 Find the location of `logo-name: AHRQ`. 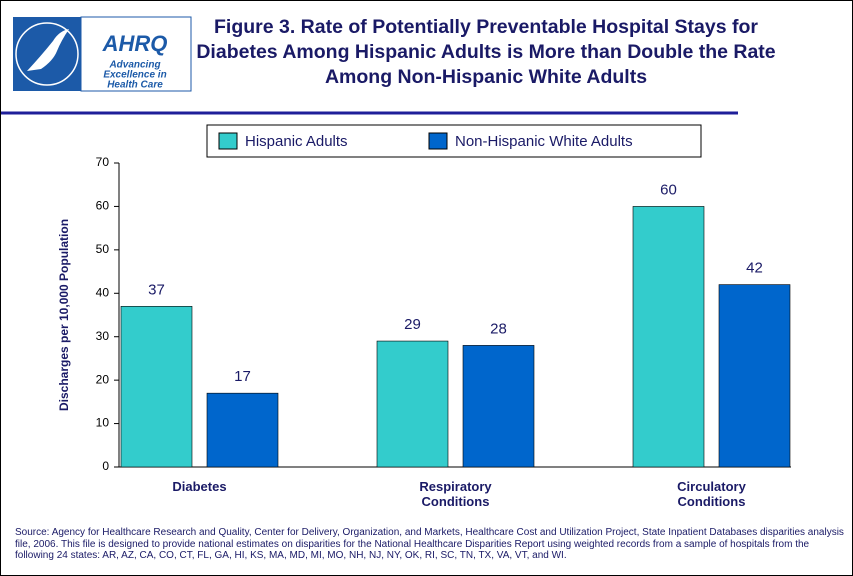

logo-name: AHRQ is located at coordinates (135, 43).